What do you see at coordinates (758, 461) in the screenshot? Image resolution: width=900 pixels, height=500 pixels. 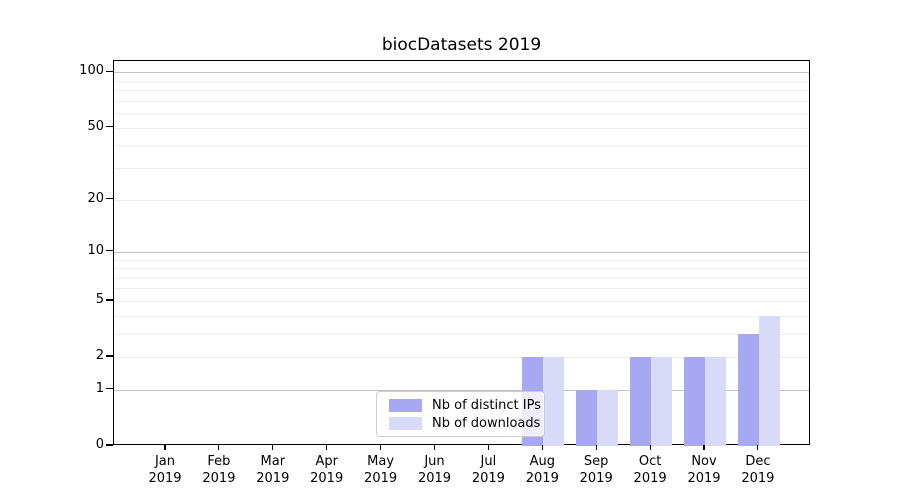 I see `x-tick-month: Dec` at bounding box center [758, 461].